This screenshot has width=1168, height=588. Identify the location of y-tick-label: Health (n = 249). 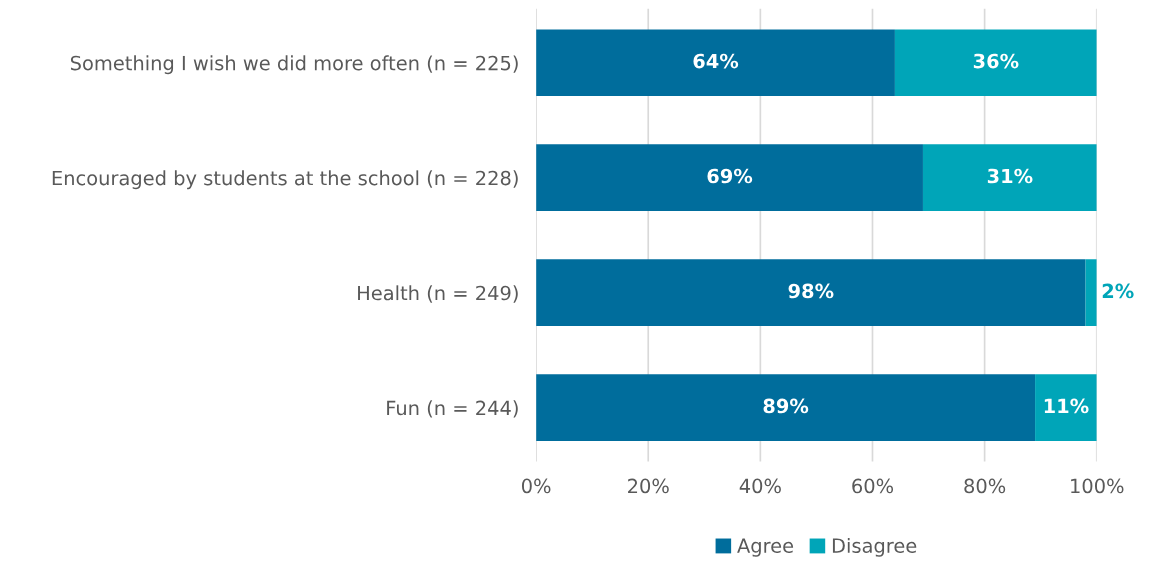
(438, 294).